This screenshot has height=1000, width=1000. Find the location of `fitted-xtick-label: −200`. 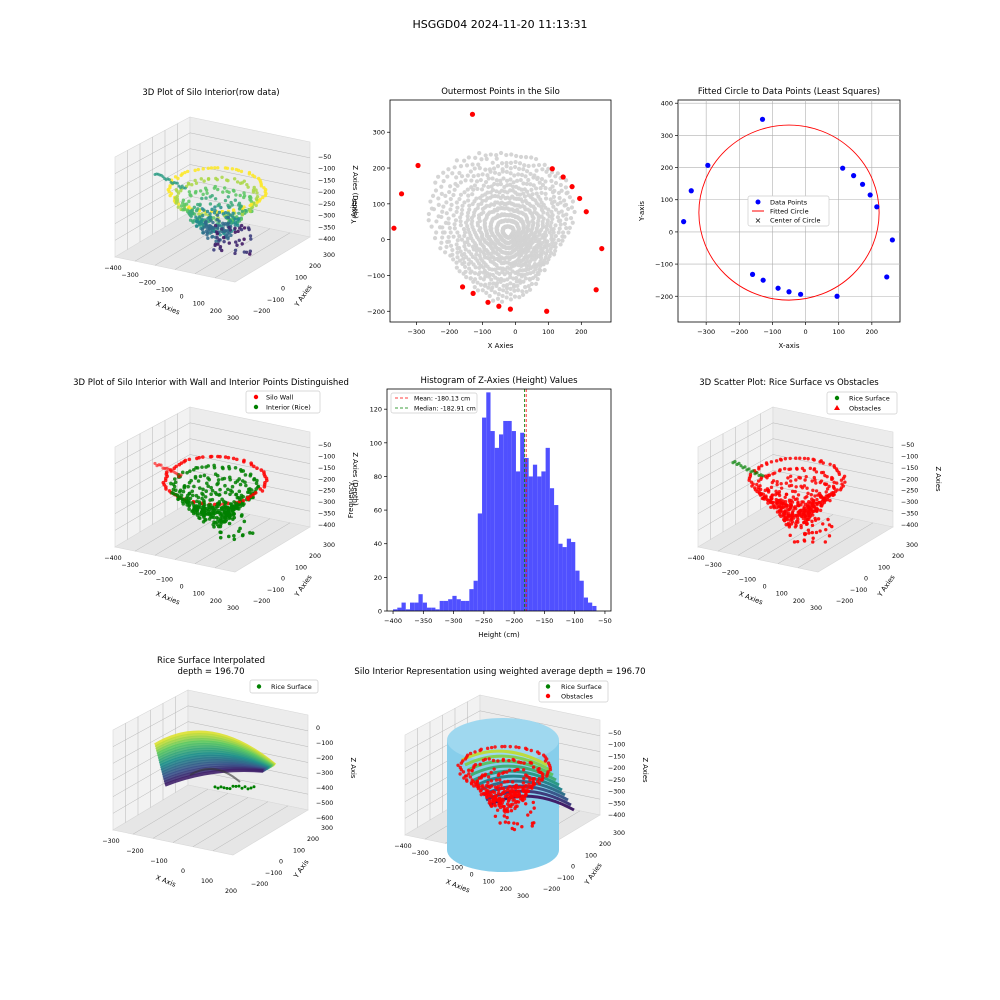

fitted-xtick-label: −200 is located at coordinates (739, 332).